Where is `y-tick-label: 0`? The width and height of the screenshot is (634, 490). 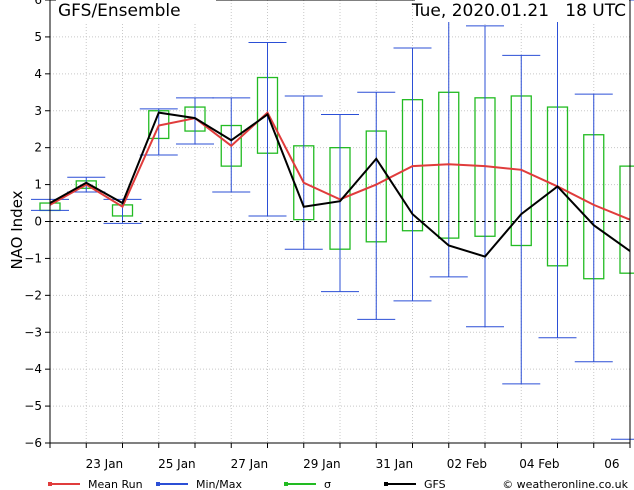
y-tick-label: 0 is located at coordinates (38, 222).